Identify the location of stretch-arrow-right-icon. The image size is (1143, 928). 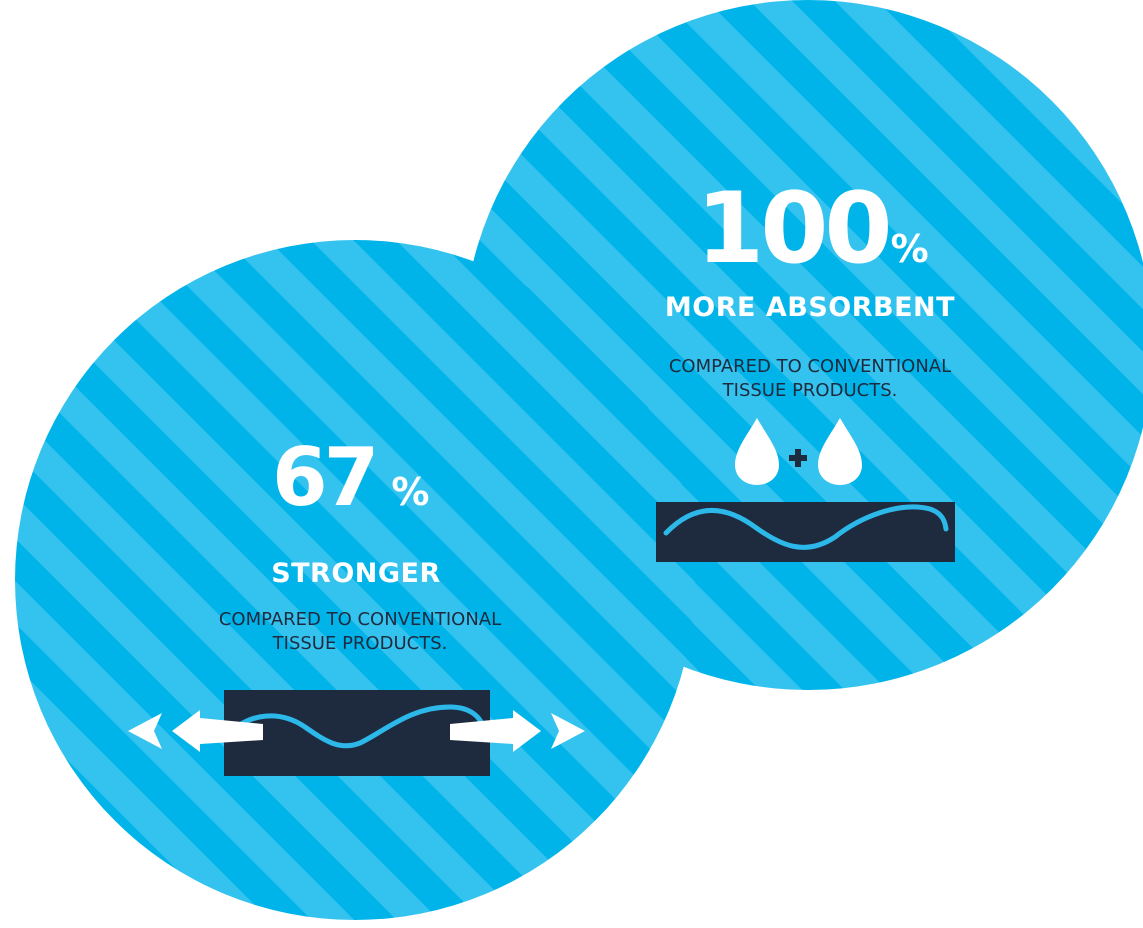
(517, 731).